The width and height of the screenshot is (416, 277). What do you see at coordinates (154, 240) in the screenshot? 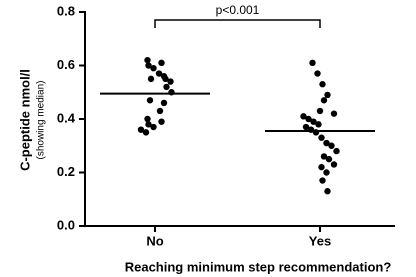
I see `x-tick-label: No` at bounding box center [154, 240].